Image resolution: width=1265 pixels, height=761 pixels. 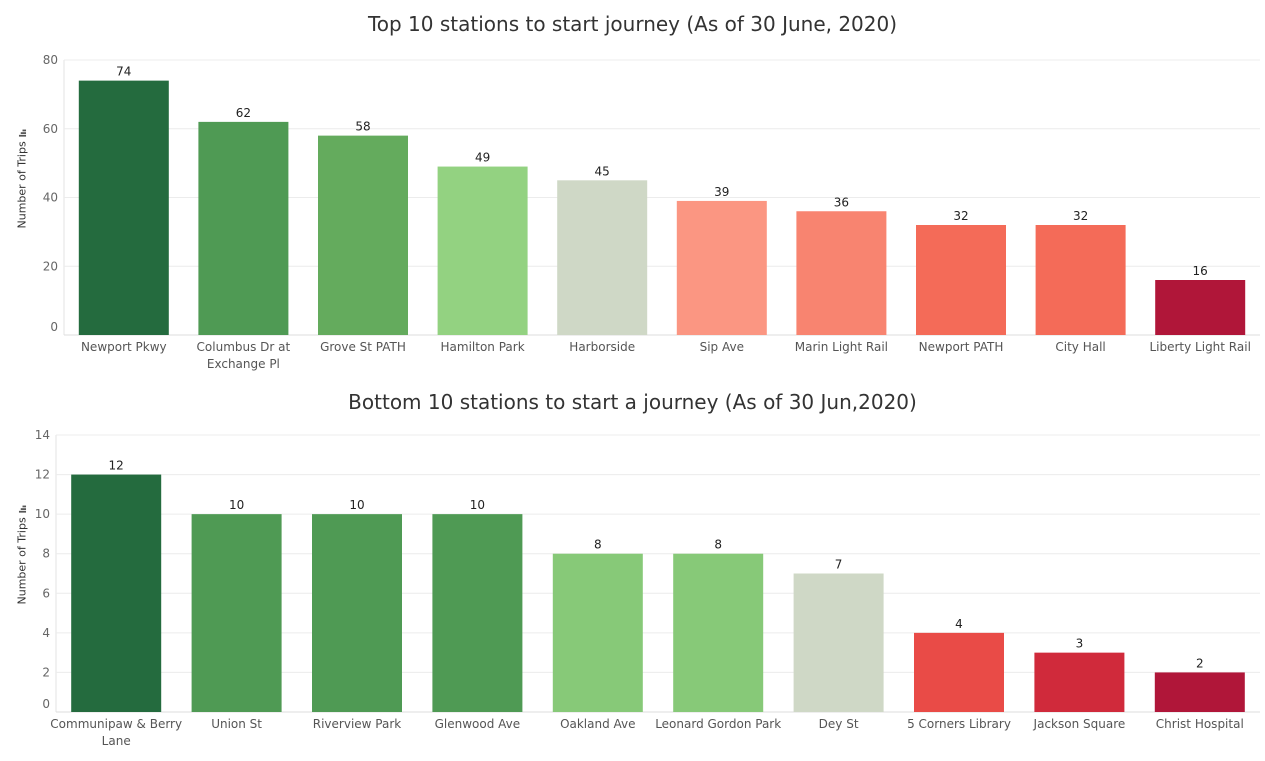 What do you see at coordinates (959, 724) in the screenshot?
I see `x-tick-label: 5 Corners Library` at bounding box center [959, 724].